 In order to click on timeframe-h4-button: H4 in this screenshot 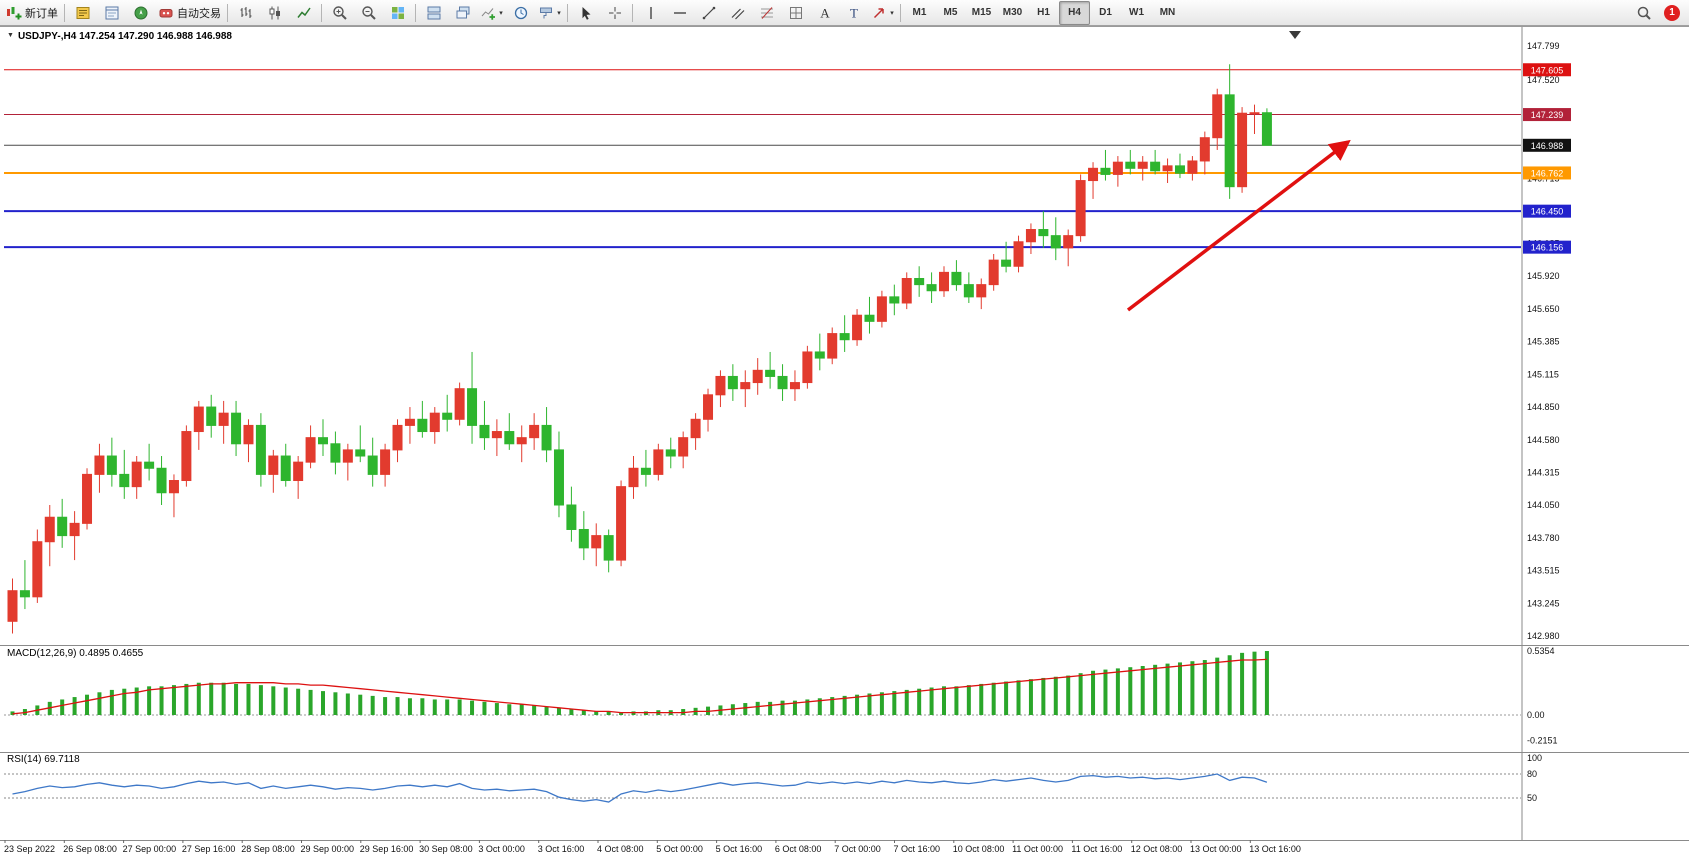, I will do `click(1074, 12)`.